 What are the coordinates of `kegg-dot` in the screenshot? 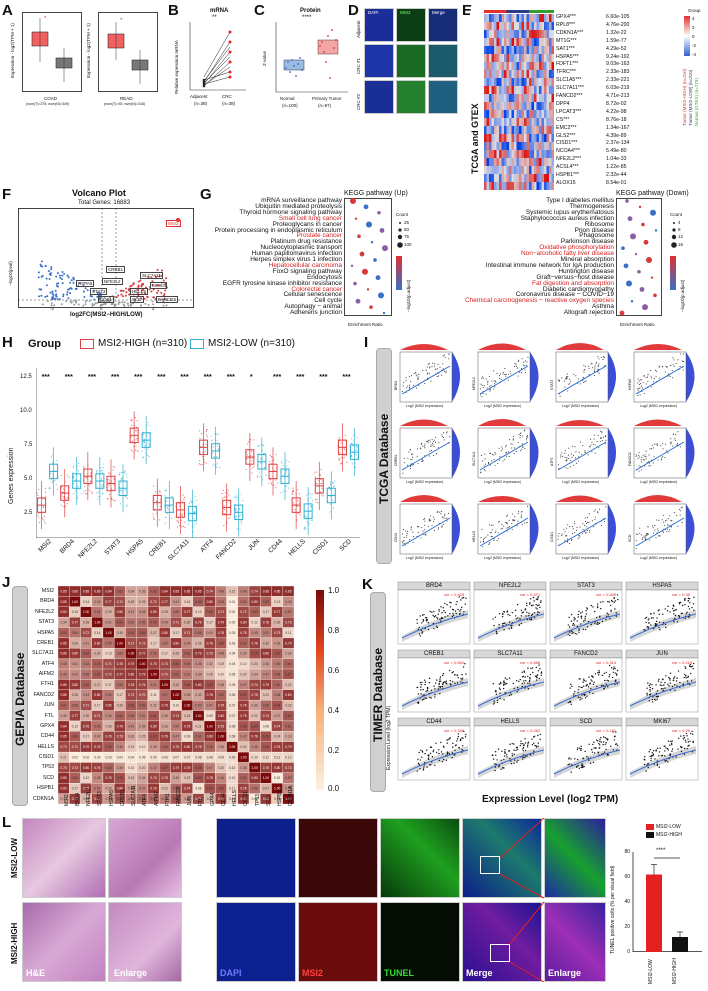 It's located at (649, 259).